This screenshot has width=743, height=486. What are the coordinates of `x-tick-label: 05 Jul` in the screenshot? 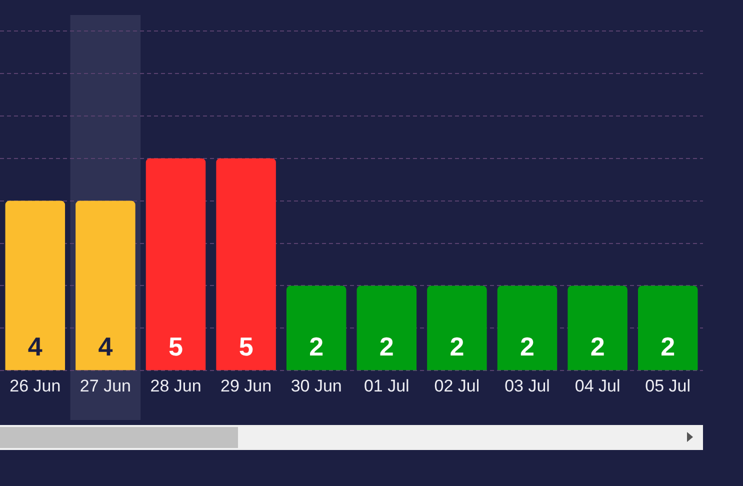 It's located at (668, 386).